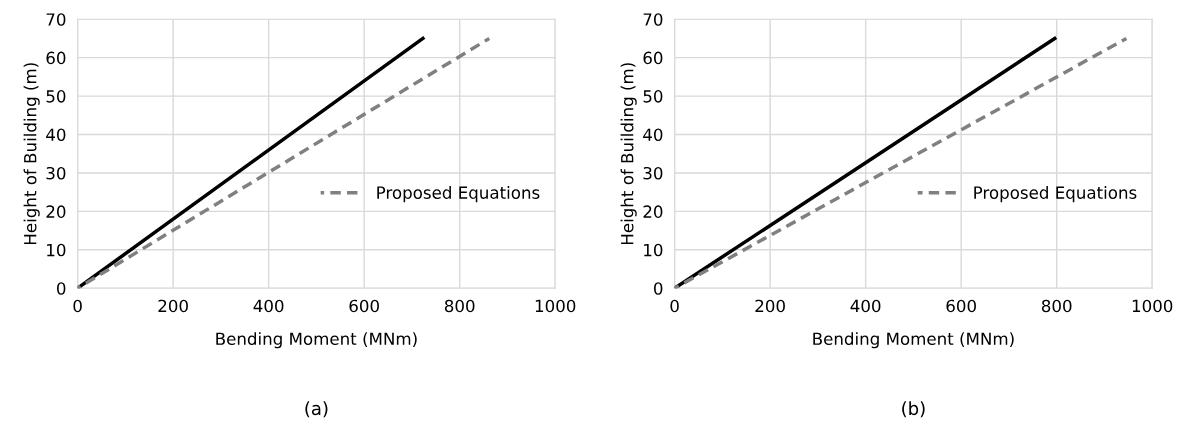 This screenshot has height=427, width=1194. I want to click on text: (b), so click(913, 409).